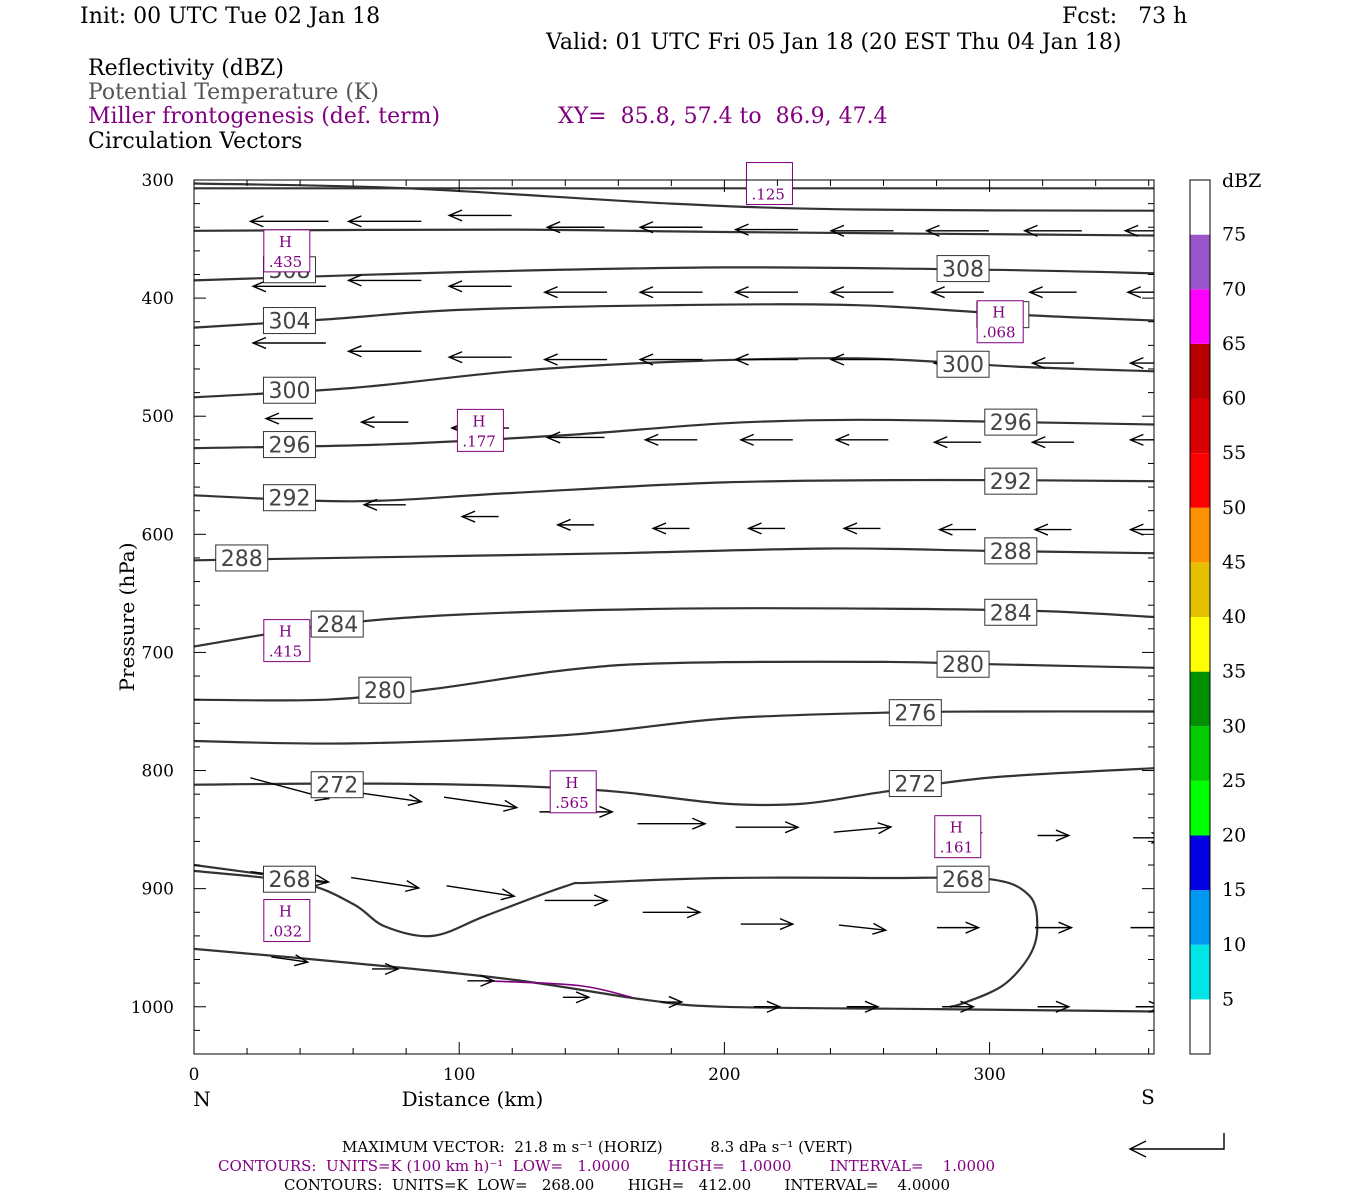 This screenshot has height=1200, width=1350. I want to click on contour-label: 268, so click(963, 880).